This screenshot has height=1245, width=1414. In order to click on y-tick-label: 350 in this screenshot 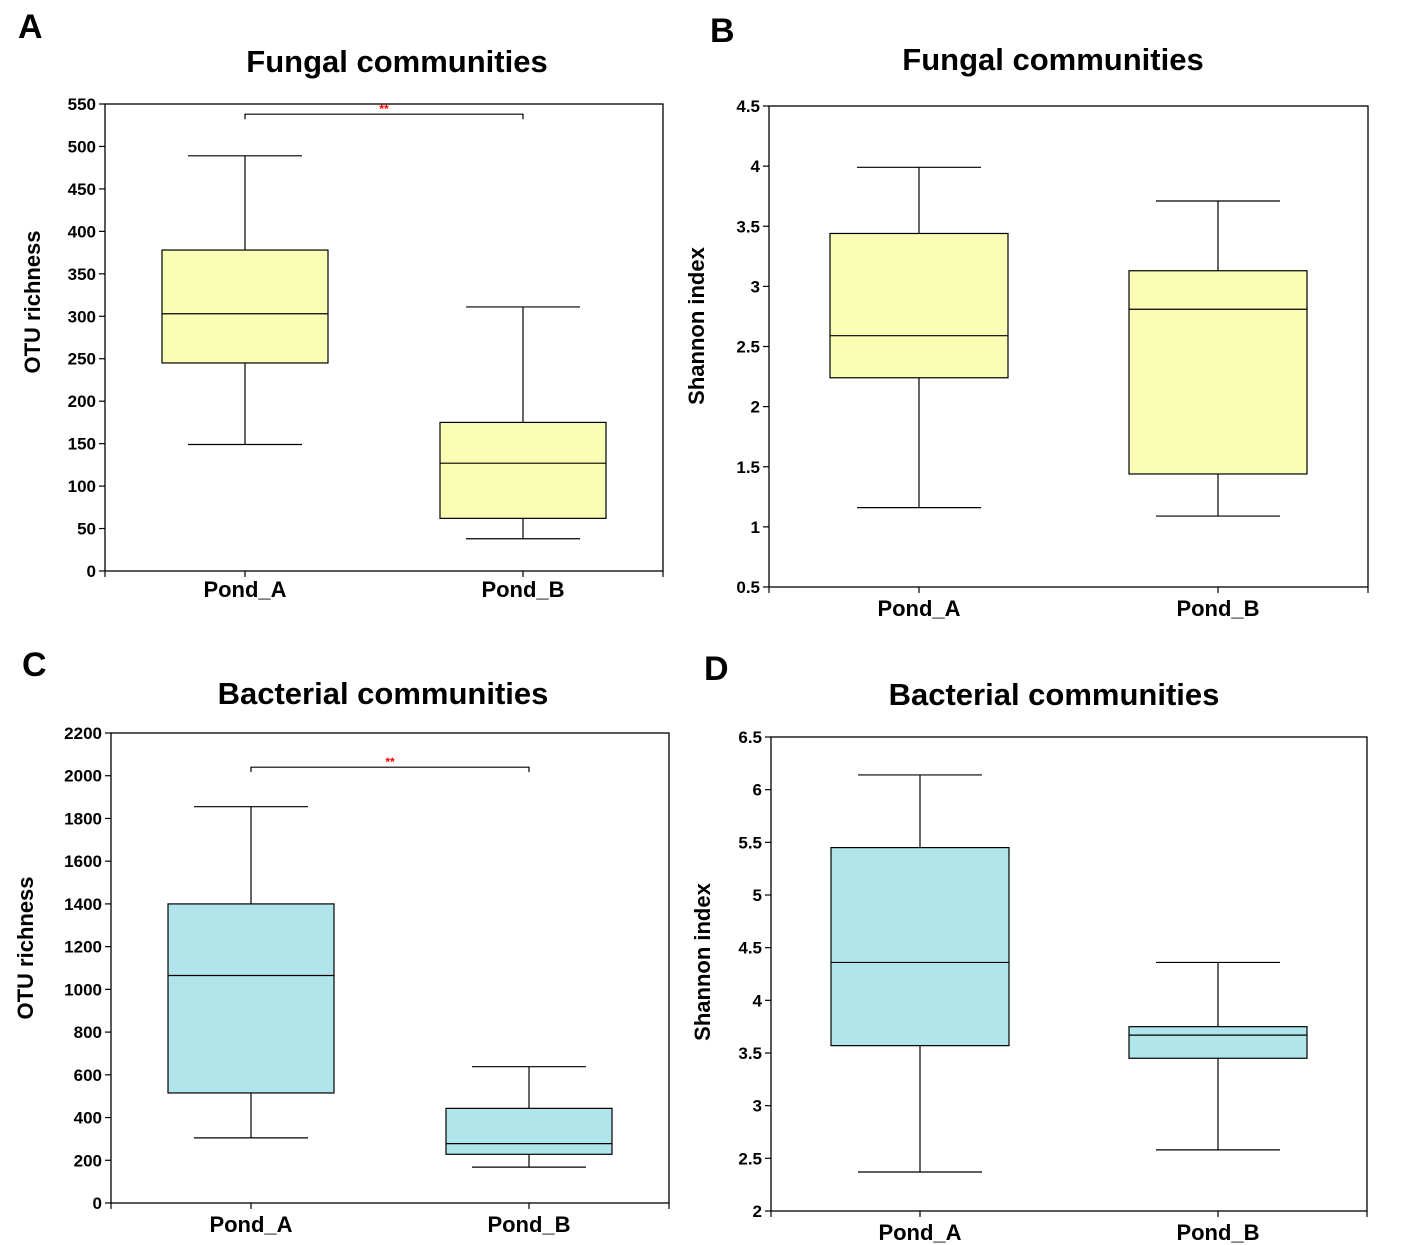, I will do `click(82, 274)`.